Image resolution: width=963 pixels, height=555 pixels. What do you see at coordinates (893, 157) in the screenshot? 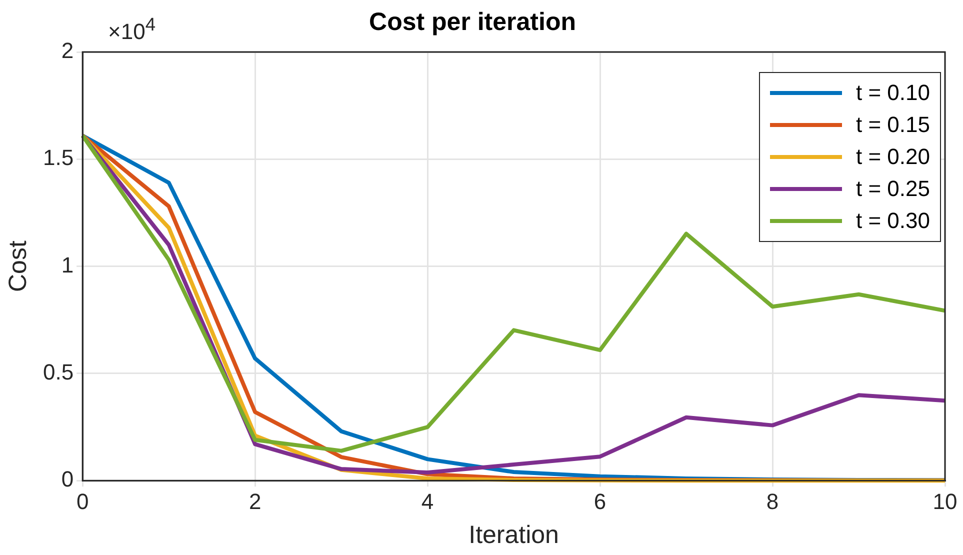
I see `legend-label: t = 0.20` at bounding box center [893, 157].